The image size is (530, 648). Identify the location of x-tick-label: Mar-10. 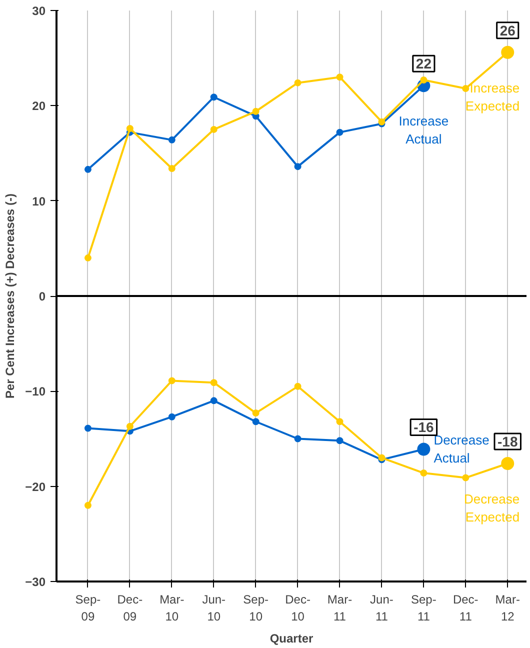
(172, 608).